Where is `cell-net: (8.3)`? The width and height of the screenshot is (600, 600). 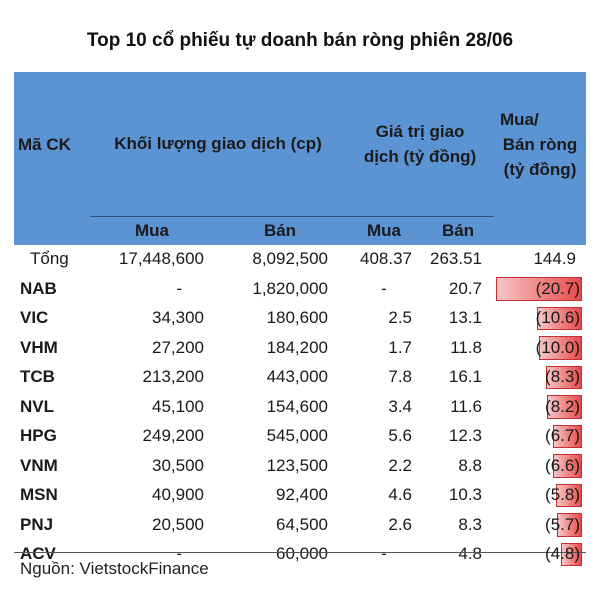
cell-net: (8.3) is located at coordinates (540, 378).